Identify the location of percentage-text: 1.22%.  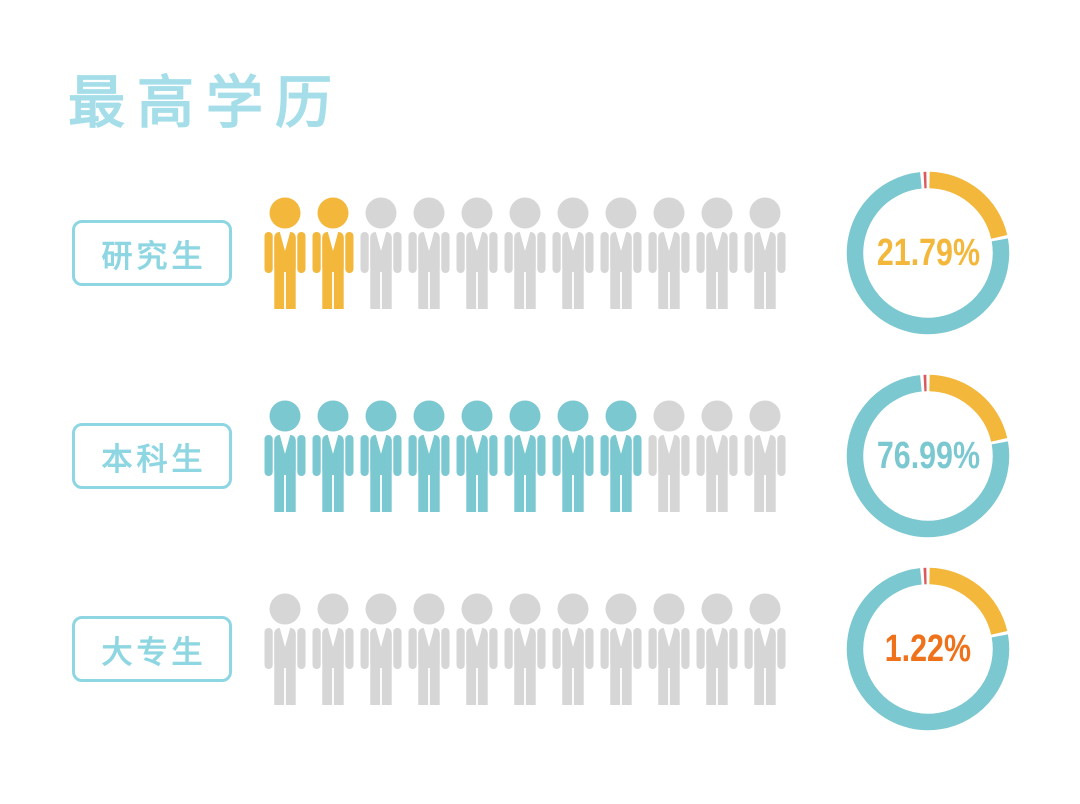
(928, 648).